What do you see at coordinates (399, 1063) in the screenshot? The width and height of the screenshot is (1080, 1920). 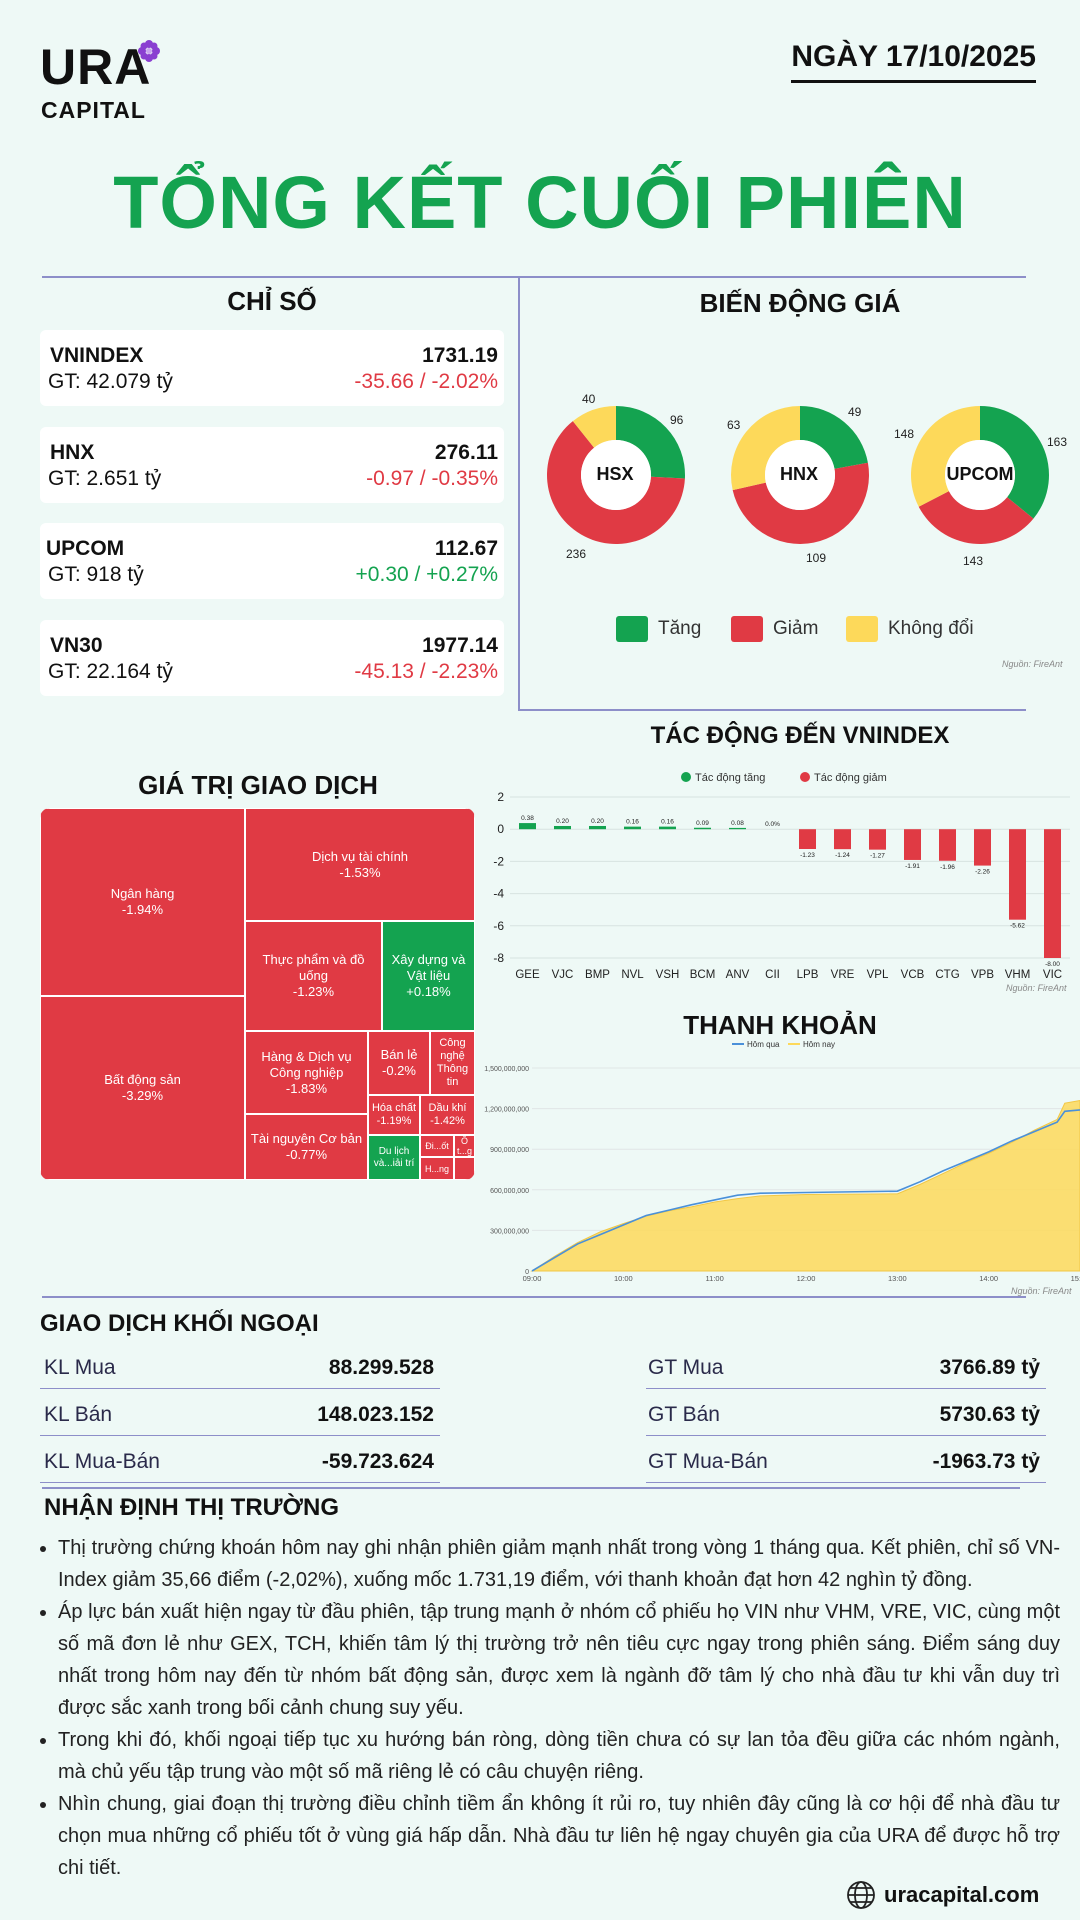 I see `treemap-cell: Bán lẻ -0.2%` at bounding box center [399, 1063].